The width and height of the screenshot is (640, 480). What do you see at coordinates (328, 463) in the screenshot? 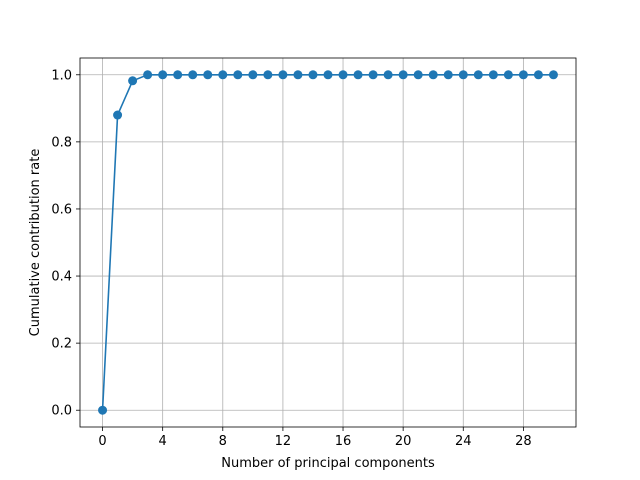
I see `x-axis-label: Number of principal components` at bounding box center [328, 463].